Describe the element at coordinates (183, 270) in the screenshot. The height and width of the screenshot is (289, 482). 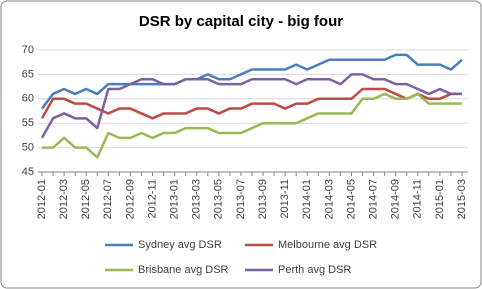
I see `legend-label: Brisbane avg DSR` at that location.